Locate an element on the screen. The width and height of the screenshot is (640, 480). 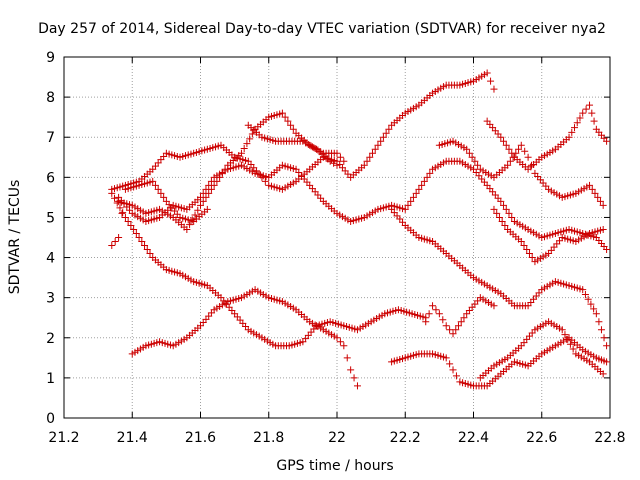
y-tick-label: 9 is located at coordinates (50, 58).